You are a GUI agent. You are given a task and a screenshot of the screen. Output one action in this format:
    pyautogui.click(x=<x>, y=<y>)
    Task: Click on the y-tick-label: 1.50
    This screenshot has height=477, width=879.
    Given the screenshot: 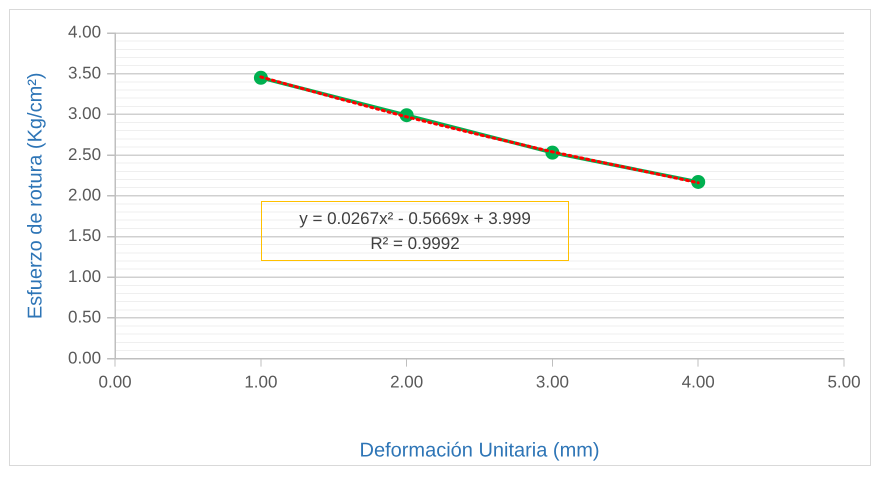 What is the action you would take?
    pyautogui.click(x=85, y=236)
    